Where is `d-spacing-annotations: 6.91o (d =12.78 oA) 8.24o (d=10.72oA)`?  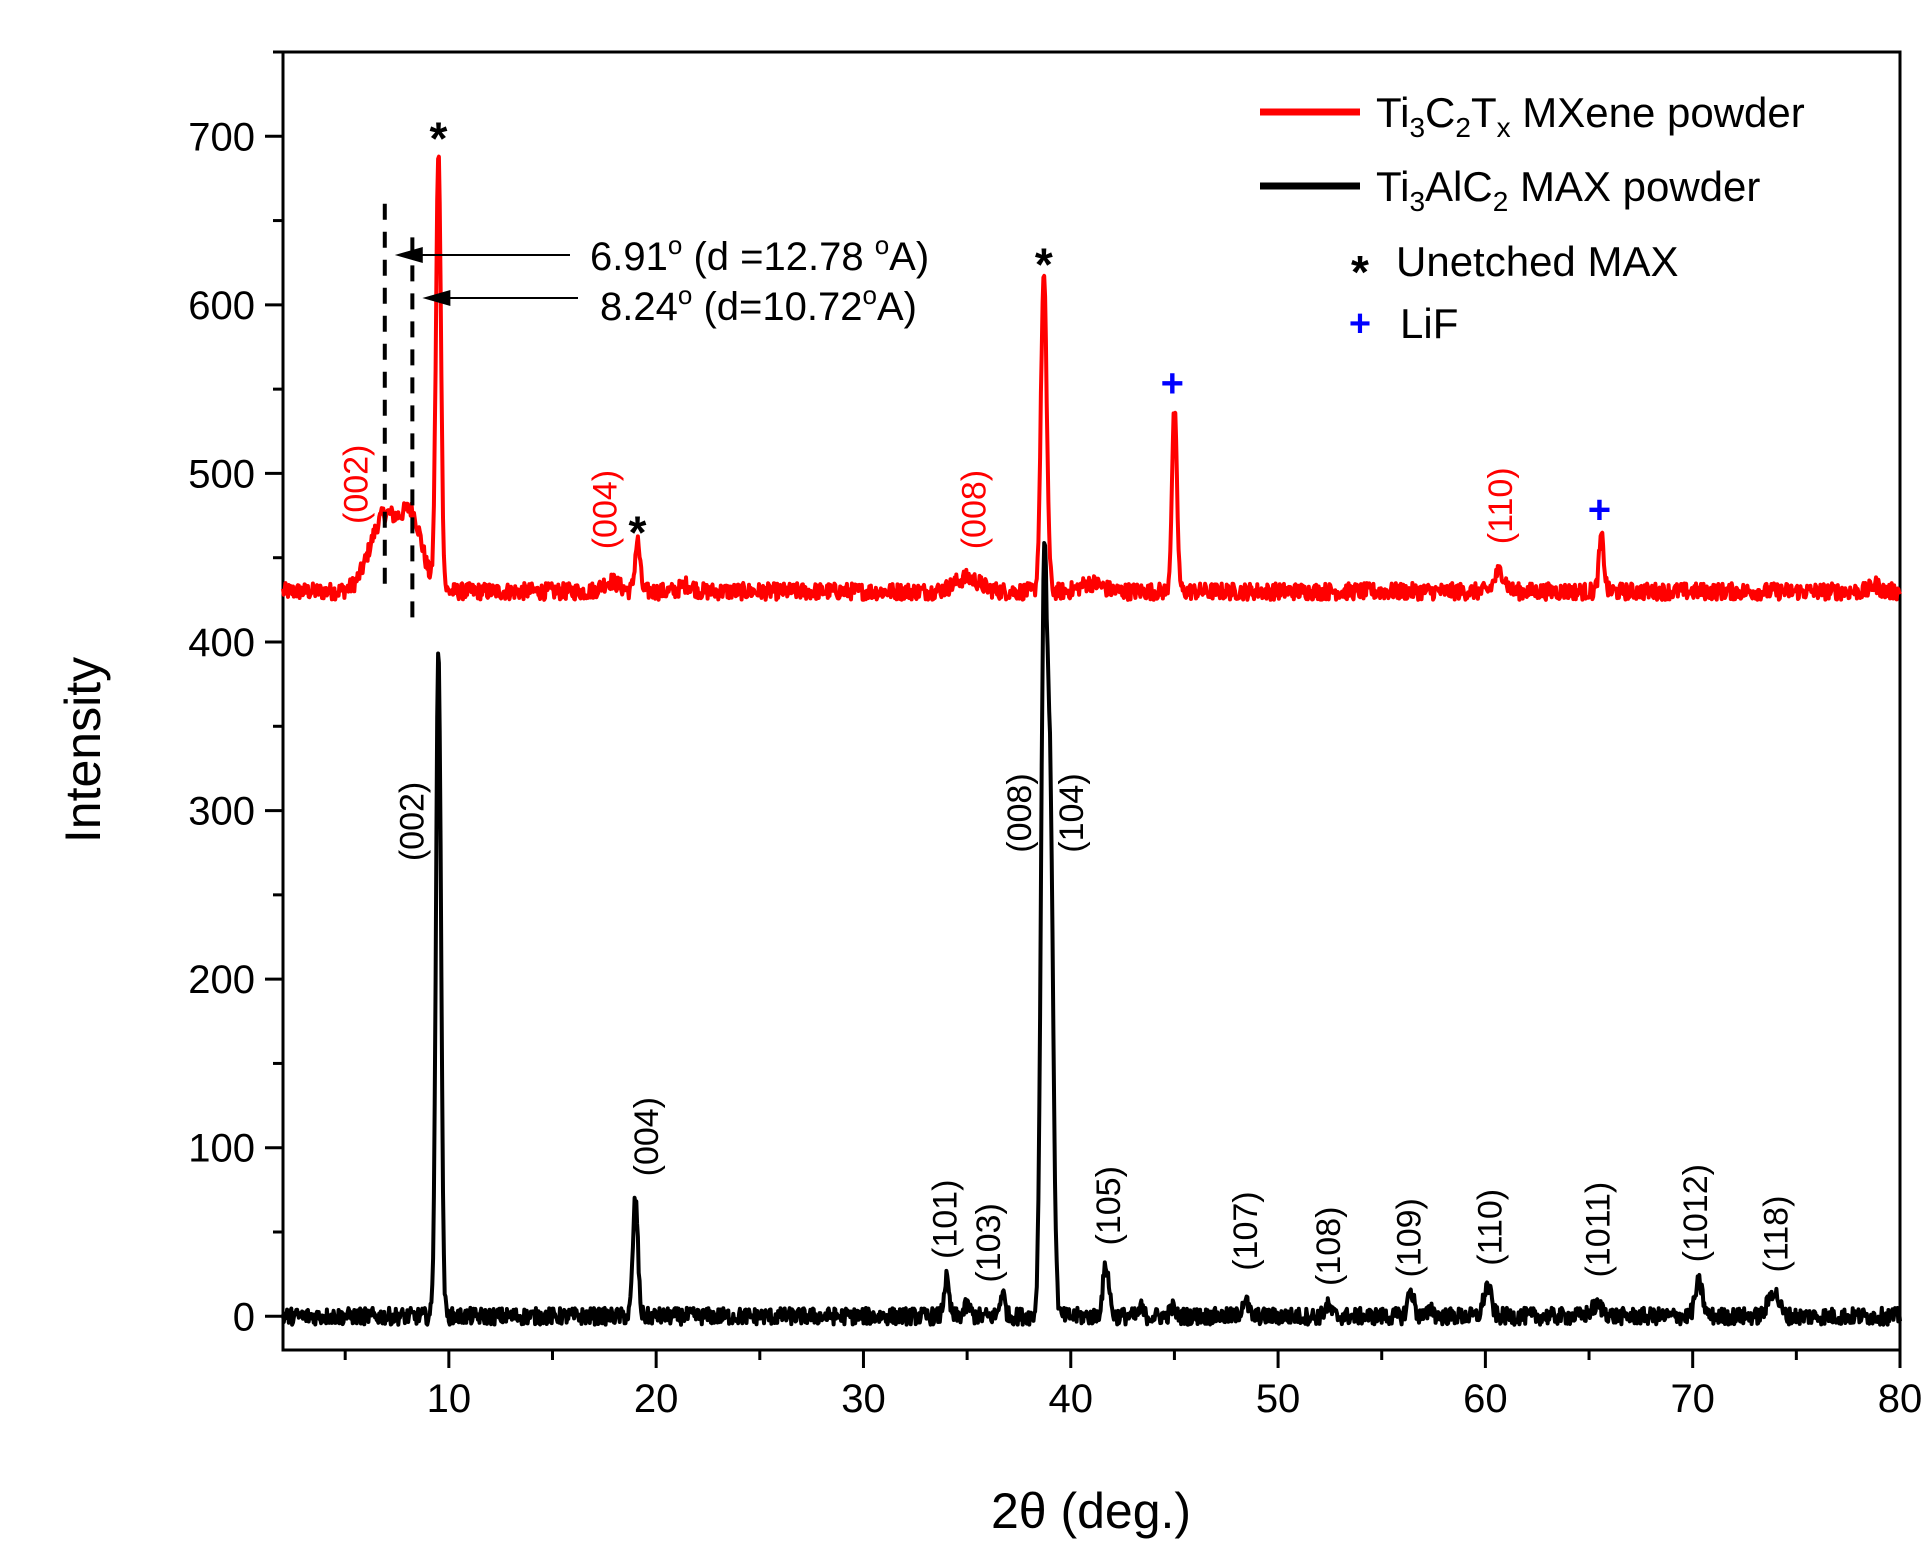 d-spacing-annotations: 6.91o (d =12.78 oA) 8.24o (d=10.72oA) is located at coordinates (759, 279).